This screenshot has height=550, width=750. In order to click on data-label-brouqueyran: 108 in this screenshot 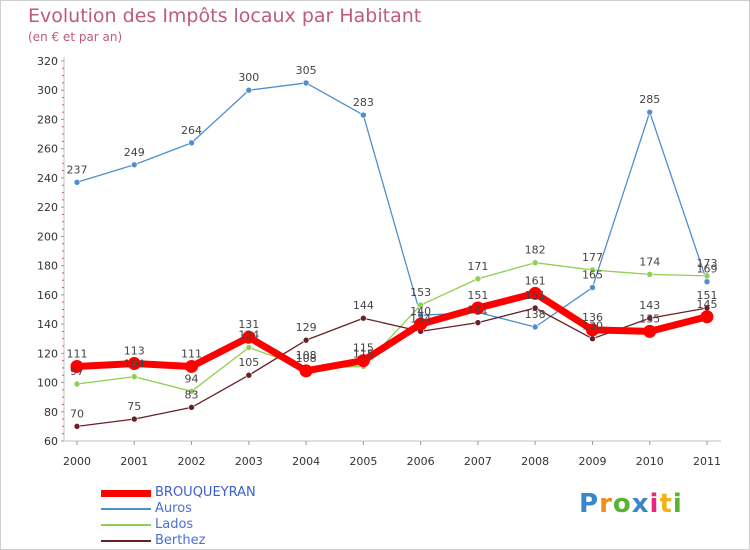, I will do `click(306, 358)`.